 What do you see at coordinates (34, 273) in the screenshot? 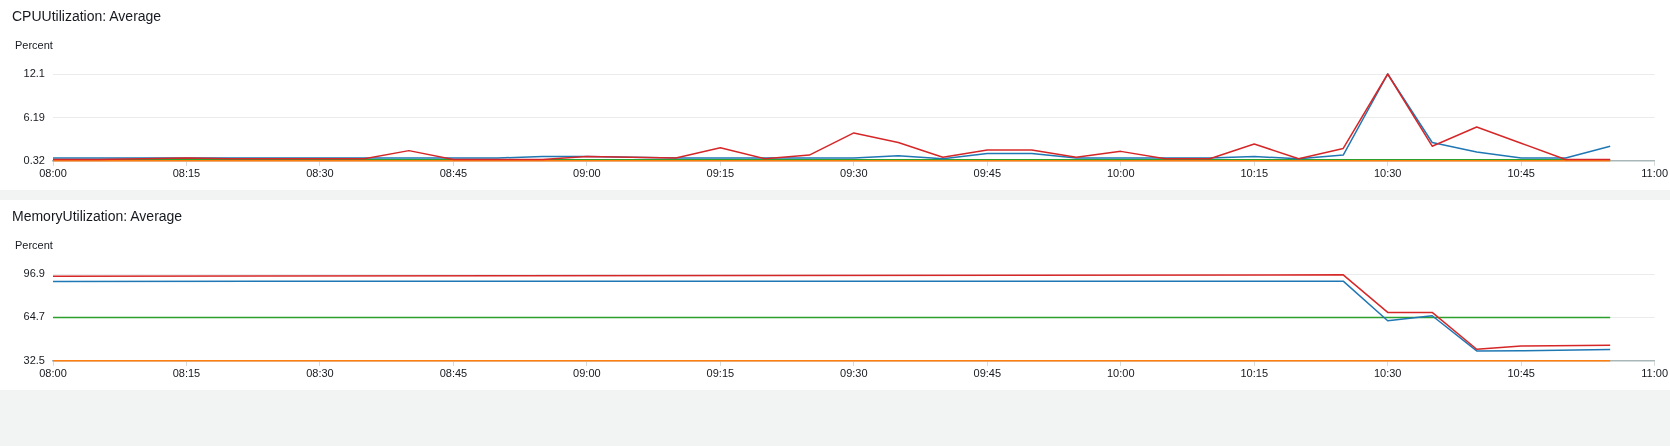
I see `y-tick-label: 96.9` at bounding box center [34, 273].